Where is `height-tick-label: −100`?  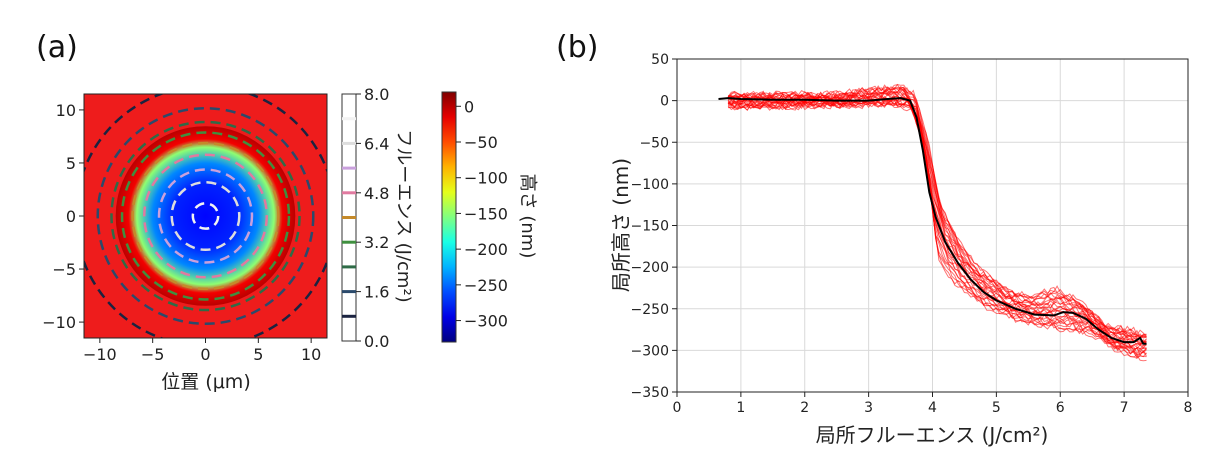
height-tick-label: −100 is located at coordinates (486, 178).